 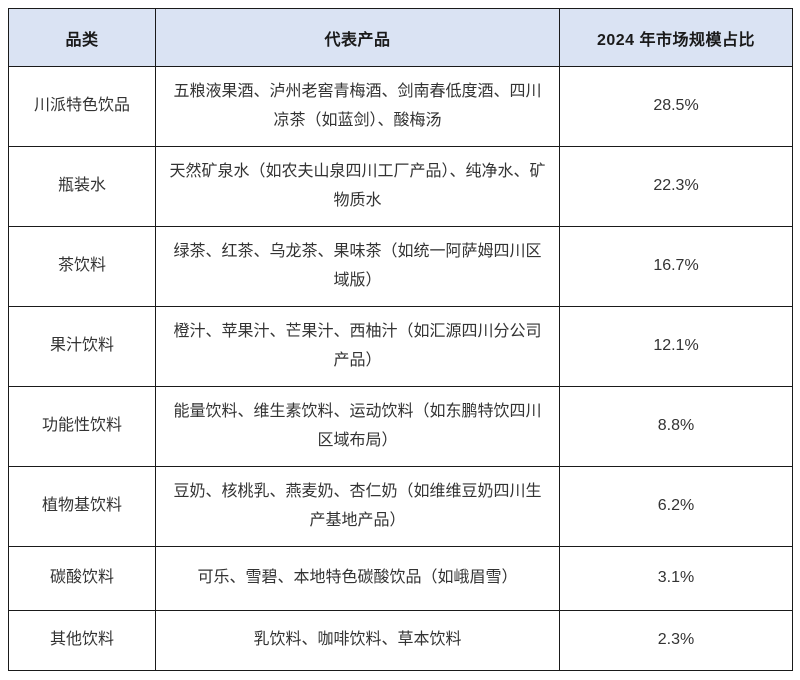 I want to click on header-cell-products: 代表产品, so click(x=357, y=37).